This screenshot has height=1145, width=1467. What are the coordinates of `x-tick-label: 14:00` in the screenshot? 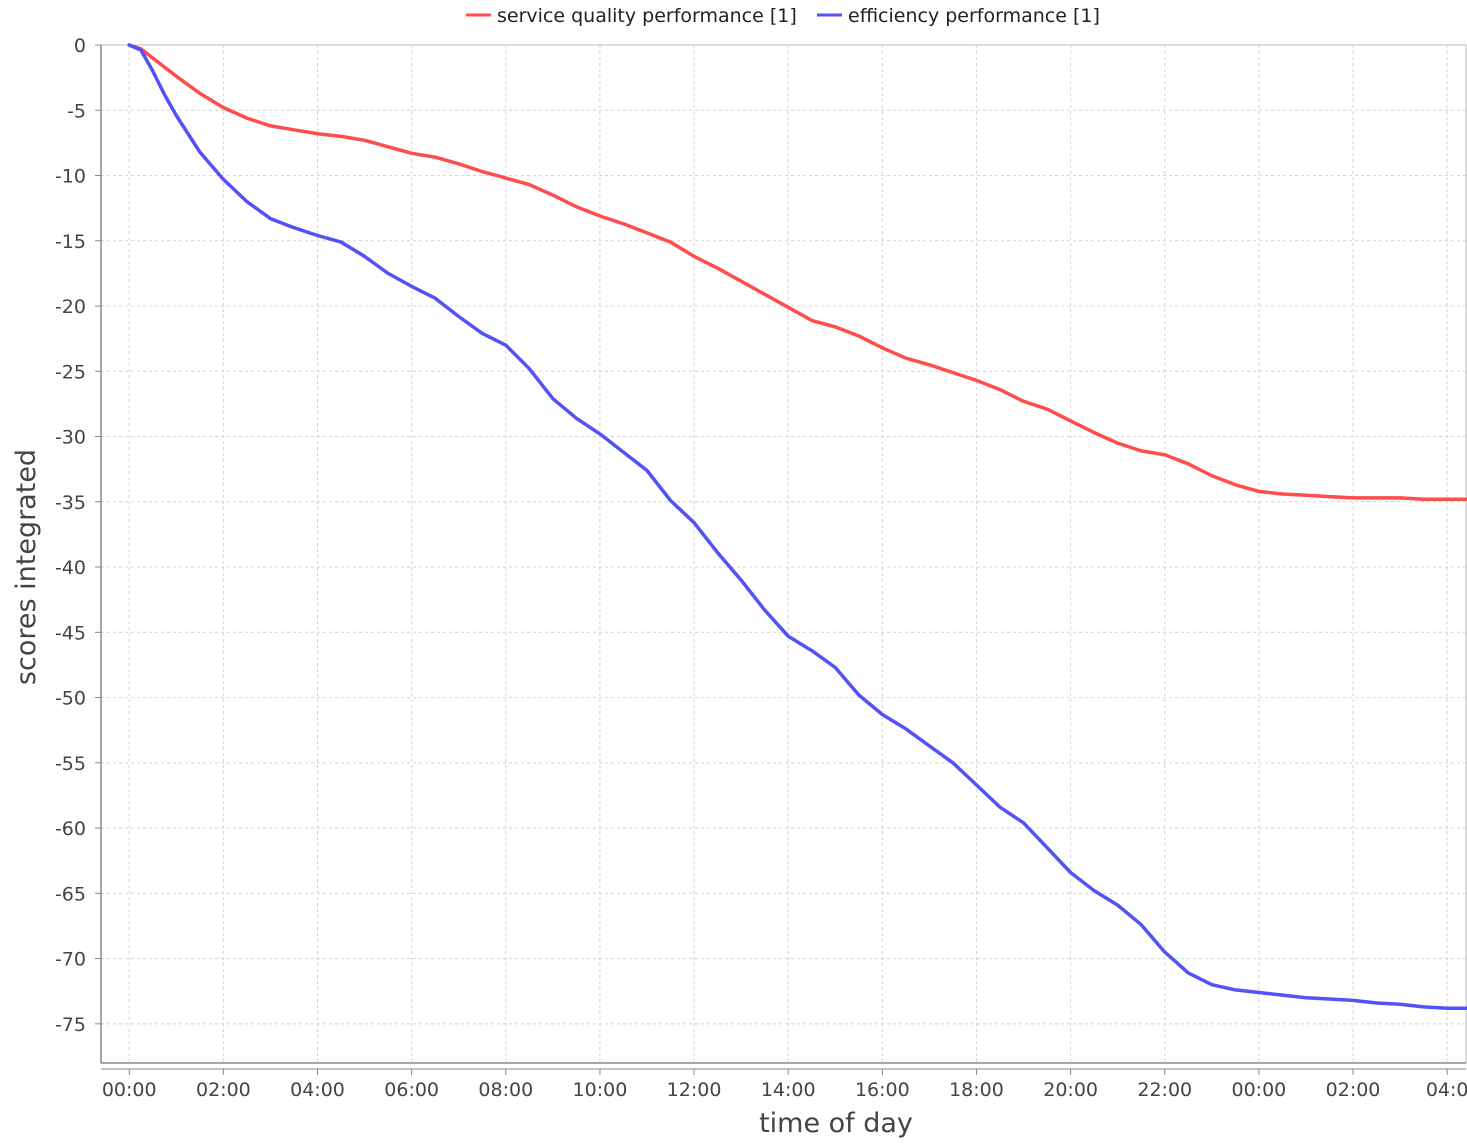 It's located at (788, 1090).